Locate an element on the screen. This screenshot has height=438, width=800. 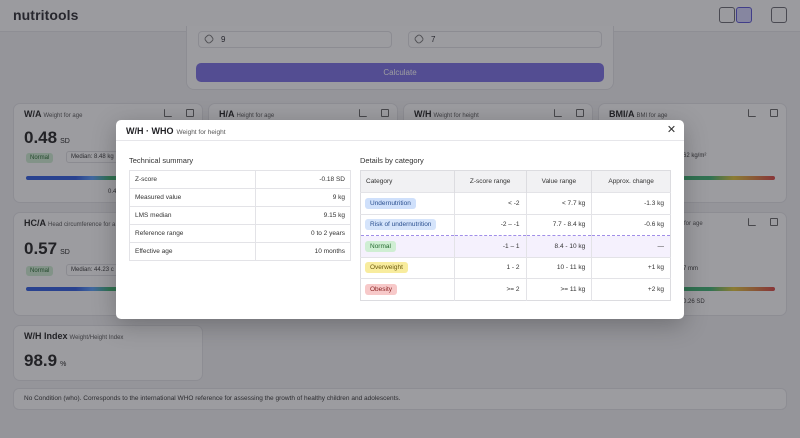
clipboard-icon is located at coordinates (727, 15).